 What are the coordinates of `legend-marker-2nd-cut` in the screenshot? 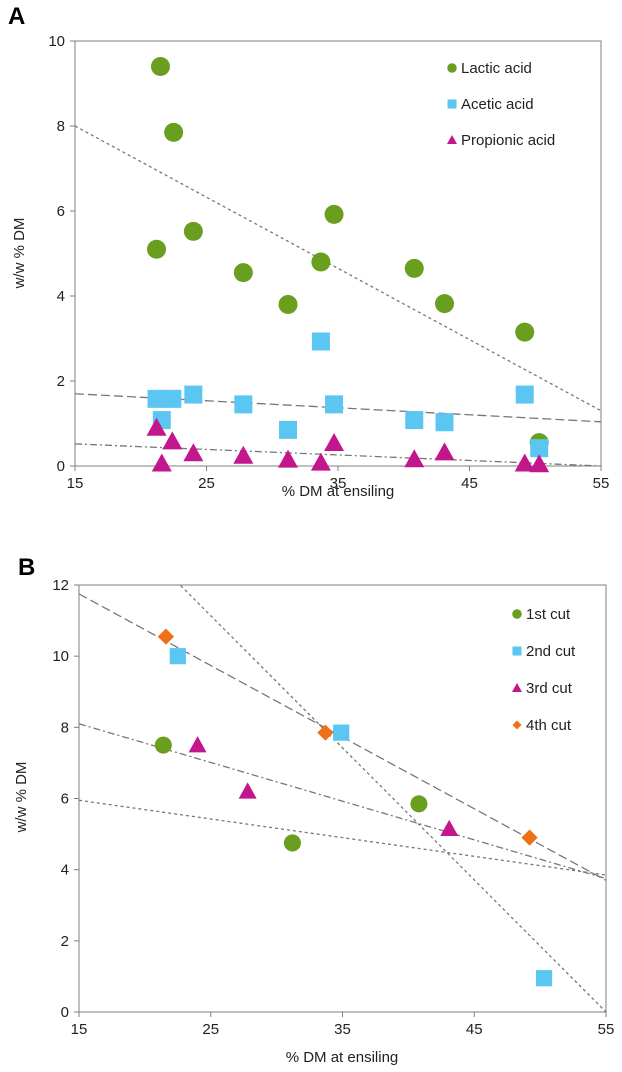 It's located at (517, 651).